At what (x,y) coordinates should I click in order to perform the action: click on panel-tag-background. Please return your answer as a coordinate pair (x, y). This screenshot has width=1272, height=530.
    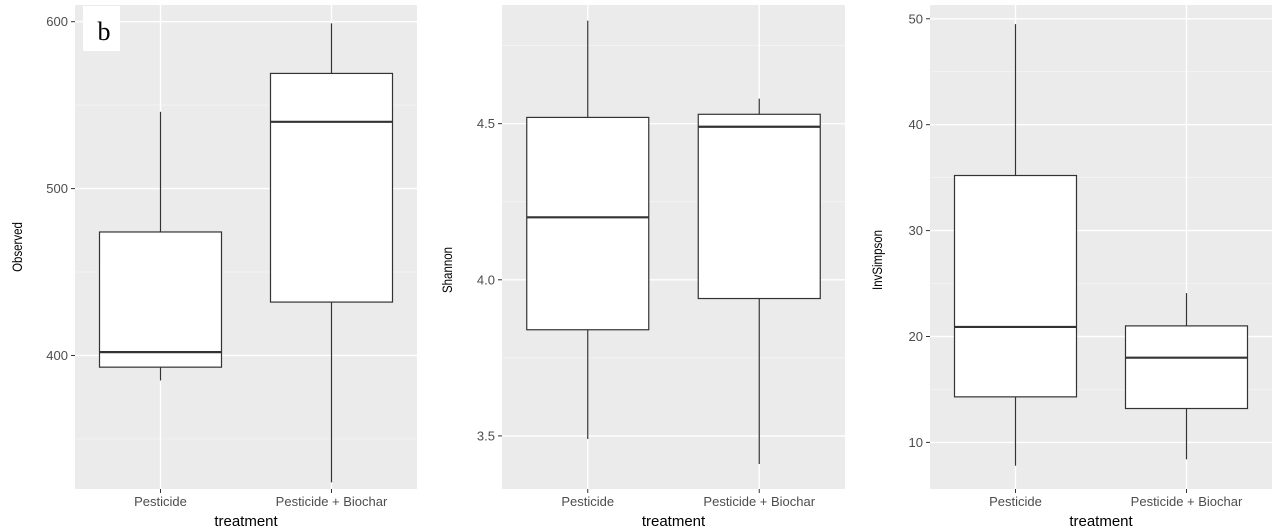
    Looking at the image, I should click on (101, 28).